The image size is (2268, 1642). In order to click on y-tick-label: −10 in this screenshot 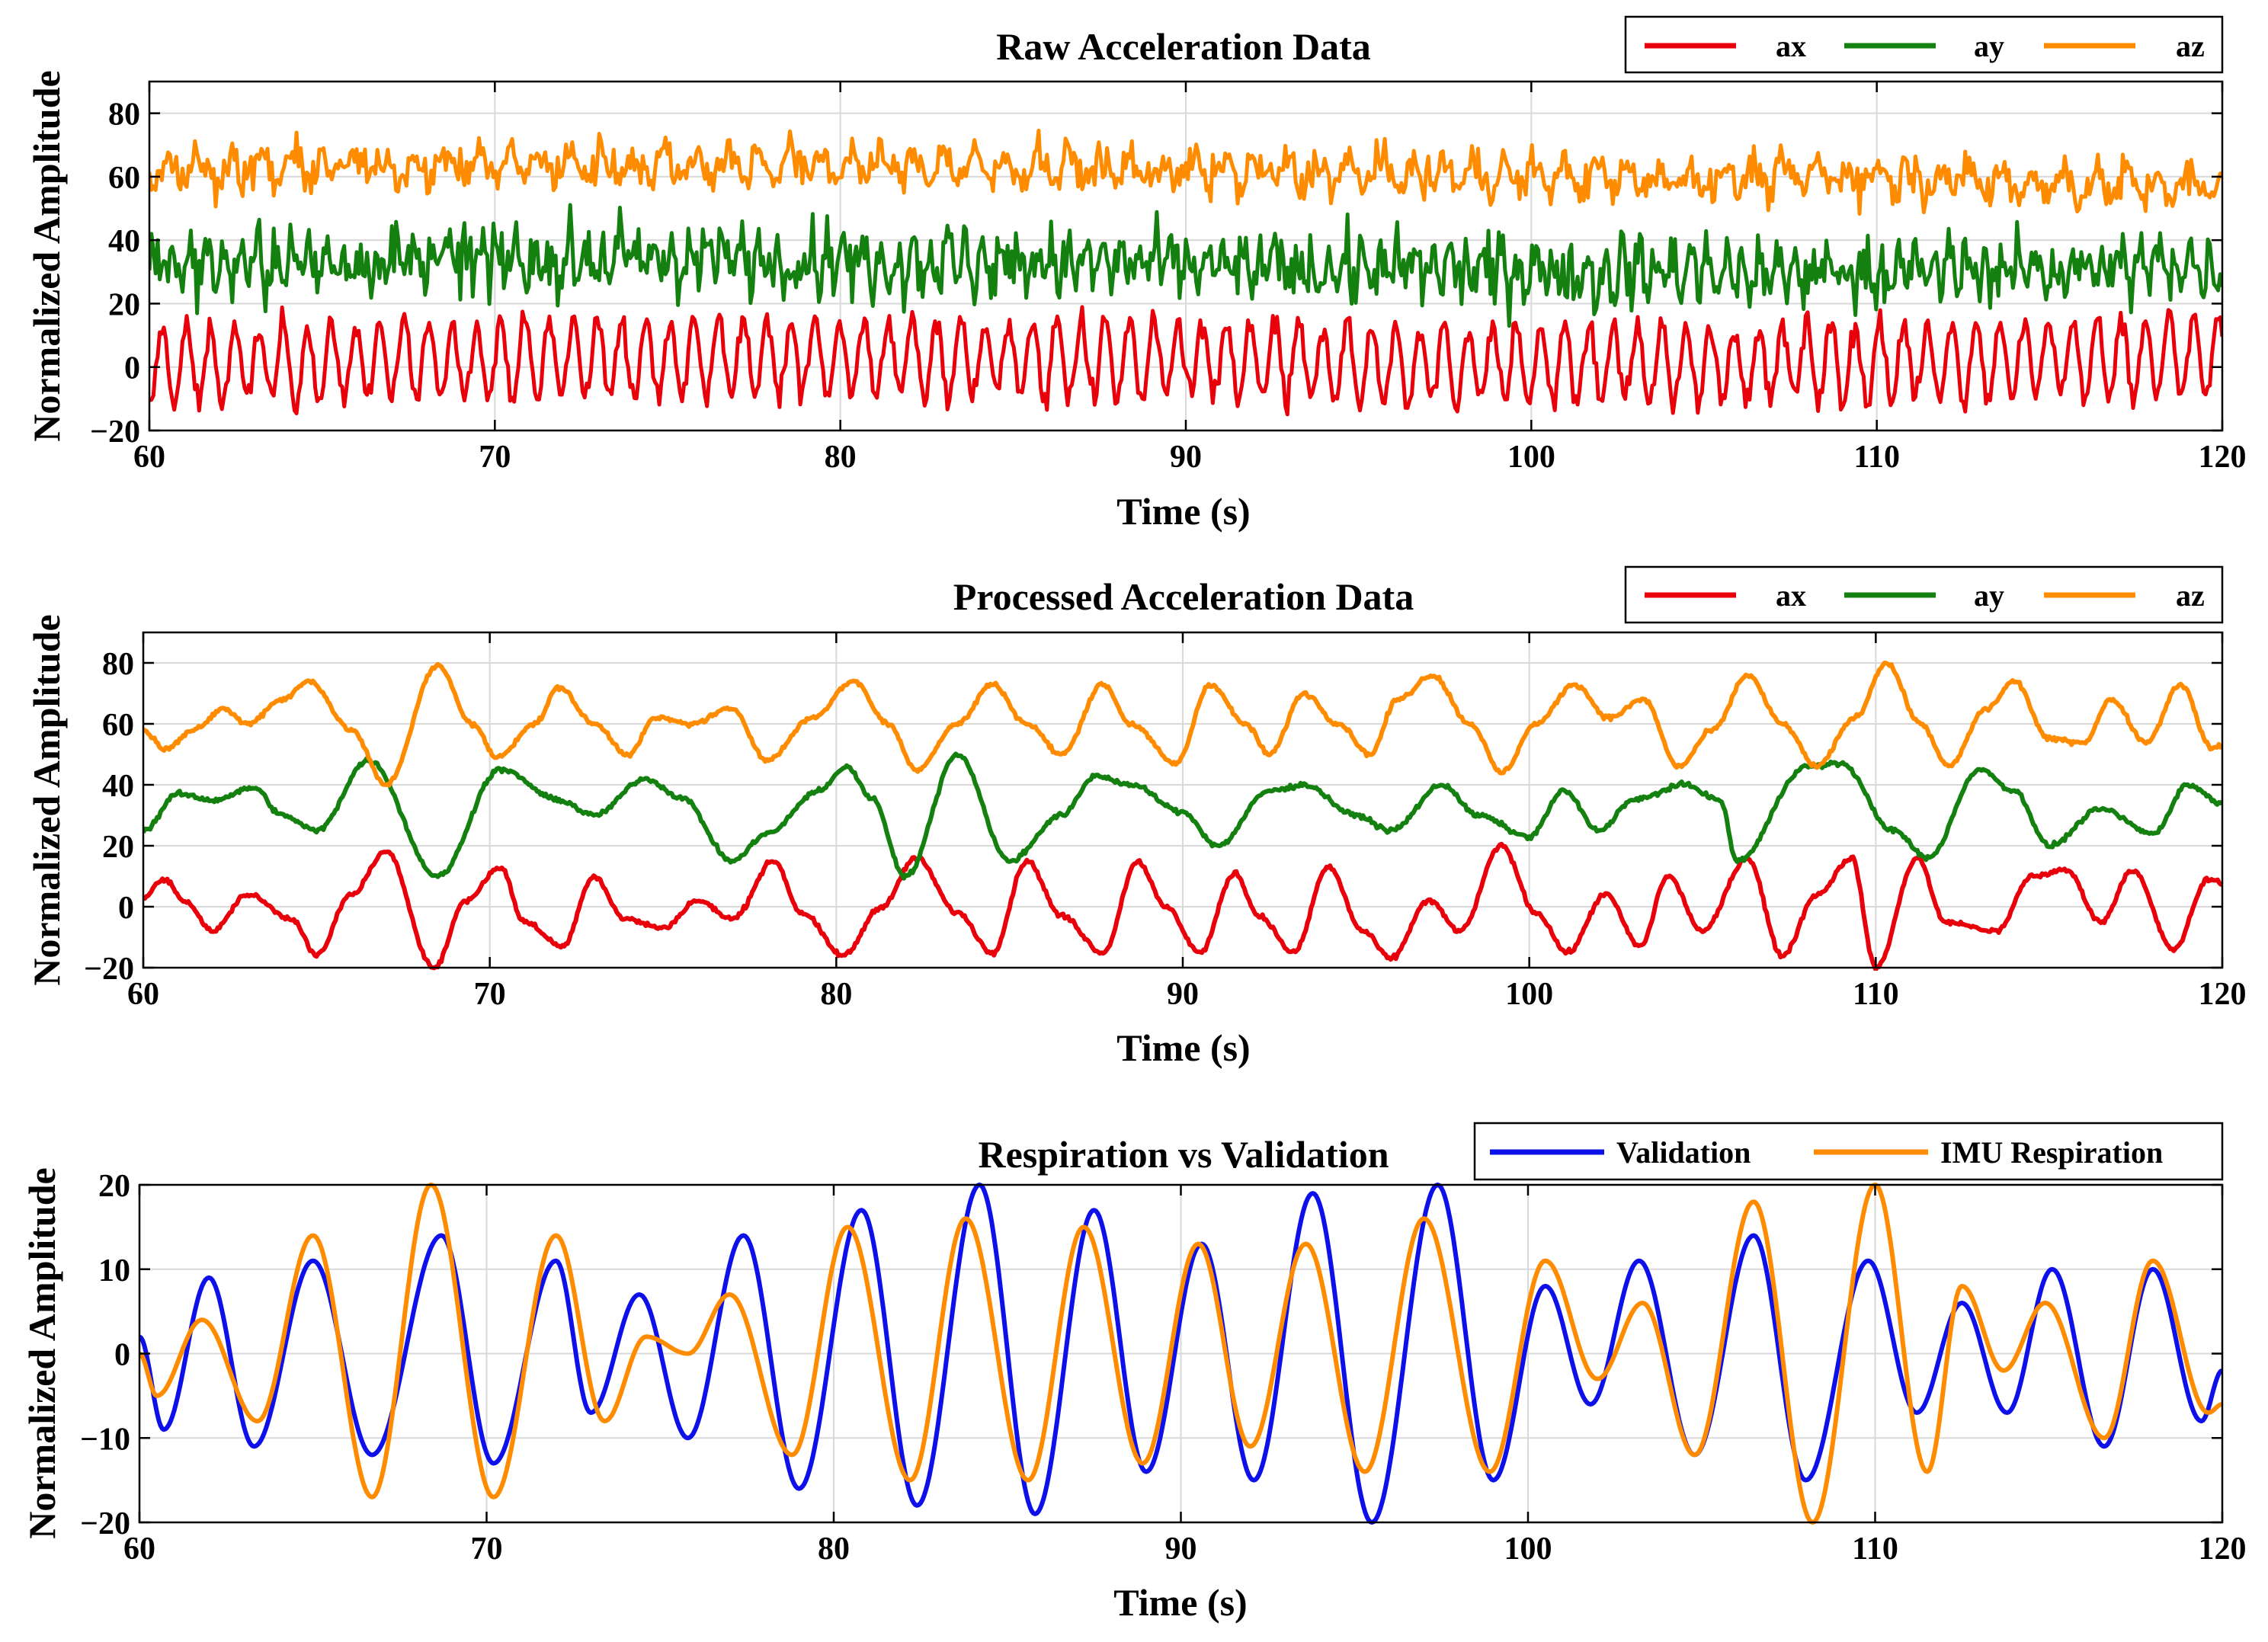, I will do `click(105, 1439)`.